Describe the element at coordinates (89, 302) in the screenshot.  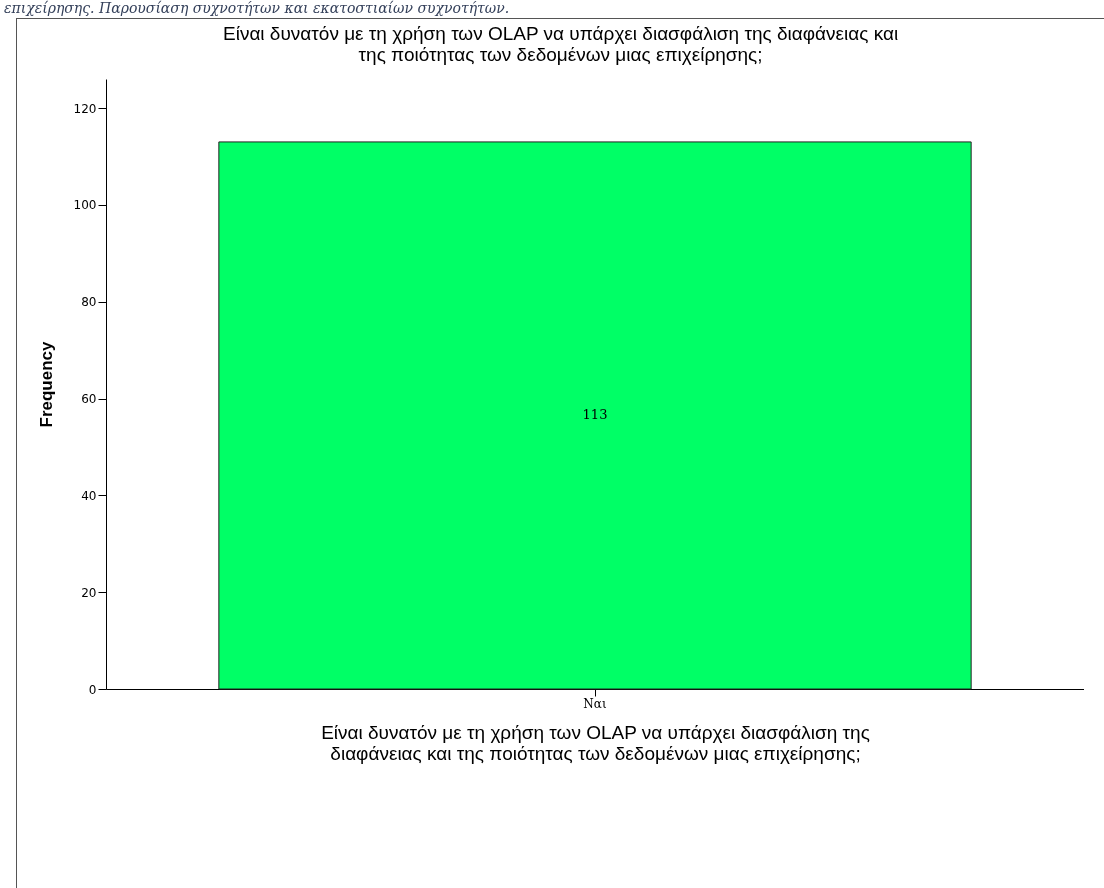
I see `y-tick-label: 80` at that location.